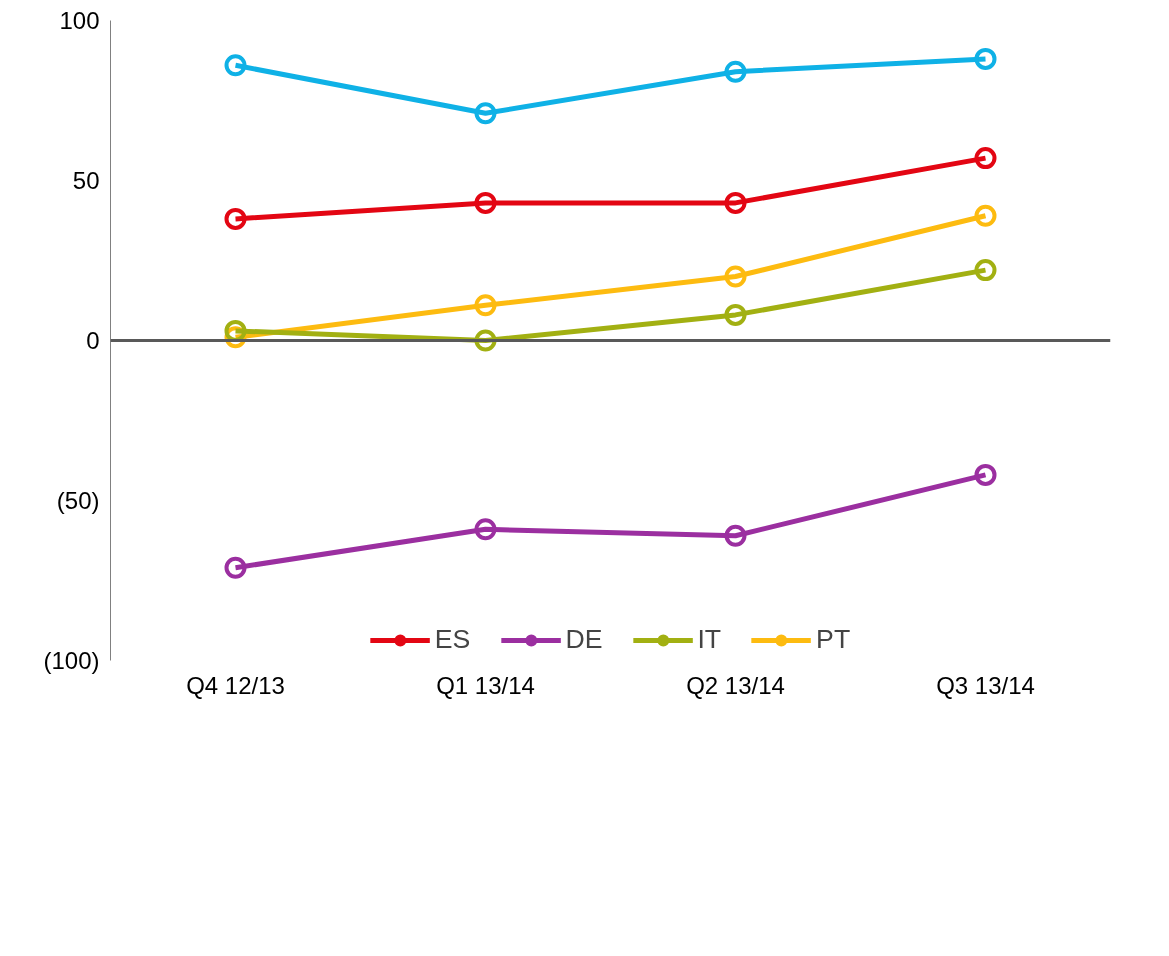 This screenshot has width=1169, height=956. I want to click on legend-label: IT, so click(709, 639).